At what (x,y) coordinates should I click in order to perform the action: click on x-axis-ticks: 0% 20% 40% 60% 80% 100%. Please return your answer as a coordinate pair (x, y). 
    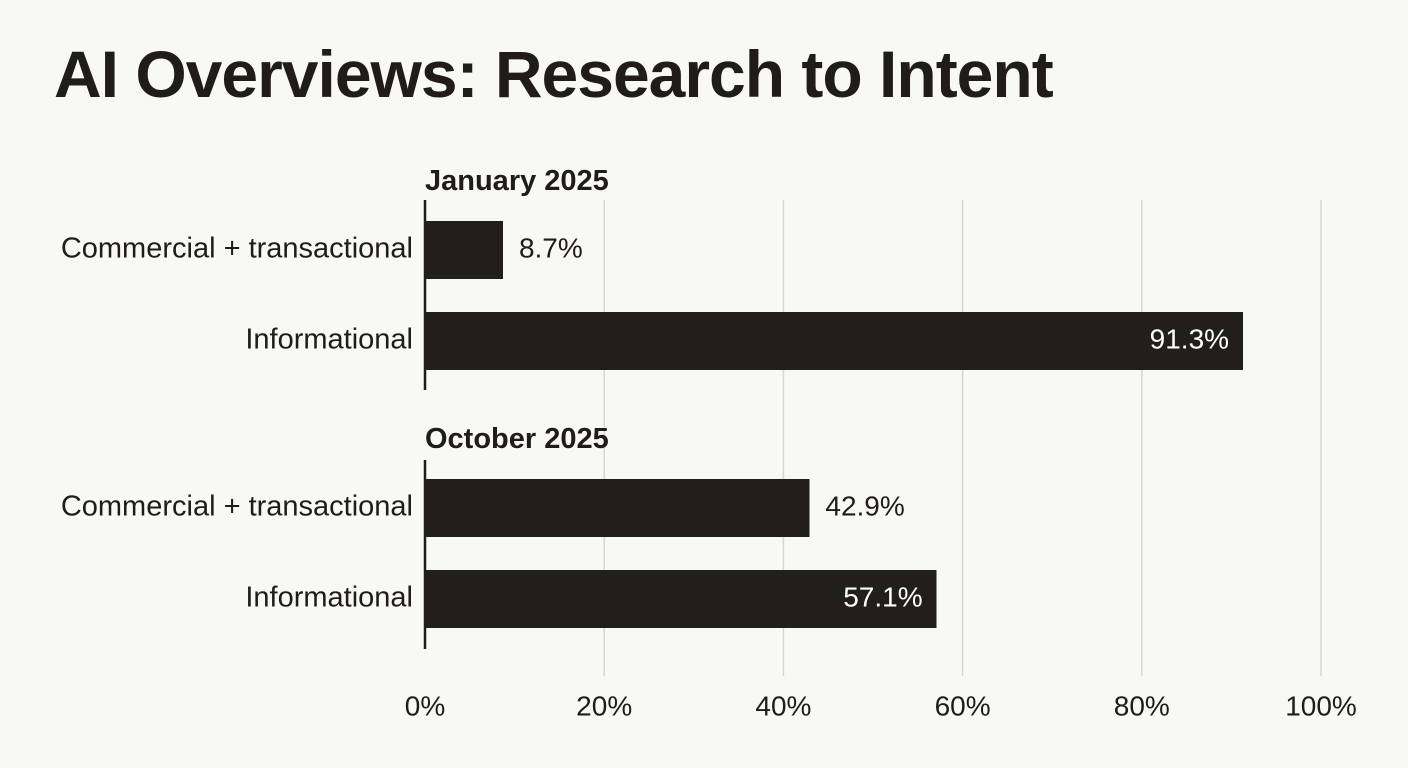
    Looking at the image, I should click on (881, 705).